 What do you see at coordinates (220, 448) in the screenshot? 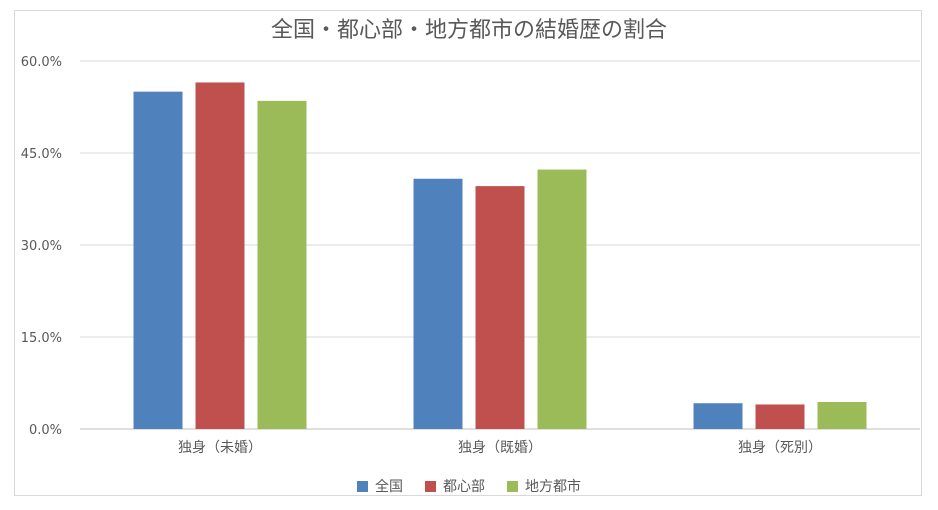
I see `x-category-label: 独身（未婚）` at bounding box center [220, 448].